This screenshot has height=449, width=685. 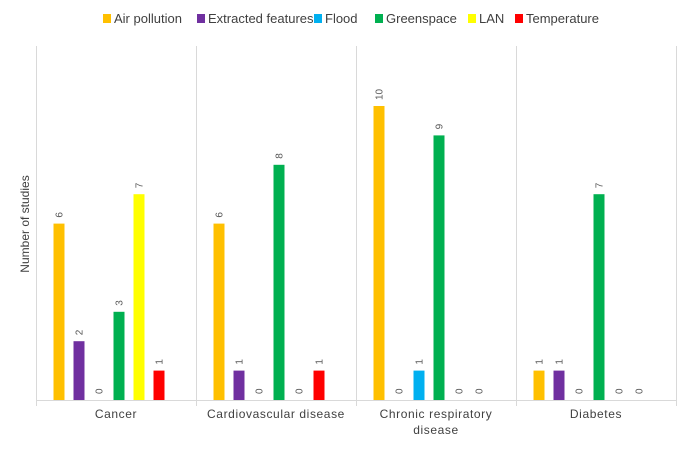 What do you see at coordinates (100, 391) in the screenshot?
I see `data-label-cancer-flood: 0` at bounding box center [100, 391].